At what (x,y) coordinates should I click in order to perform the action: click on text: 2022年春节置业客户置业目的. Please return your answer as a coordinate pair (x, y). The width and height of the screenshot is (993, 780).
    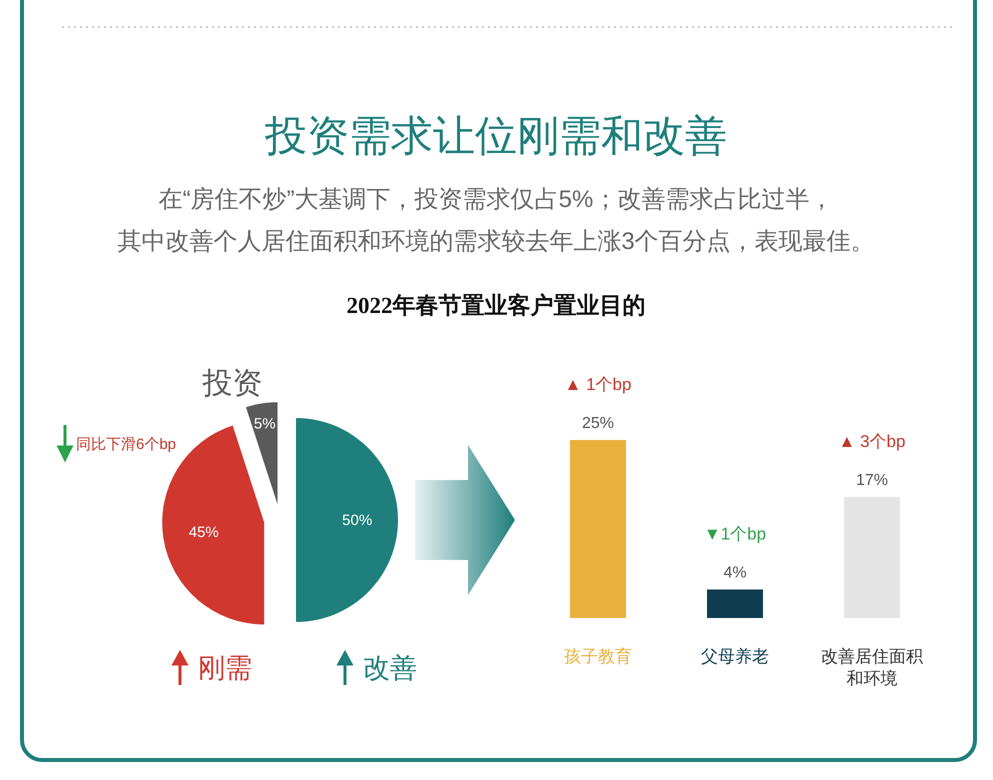
    Looking at the image, I should click on (496, 305).